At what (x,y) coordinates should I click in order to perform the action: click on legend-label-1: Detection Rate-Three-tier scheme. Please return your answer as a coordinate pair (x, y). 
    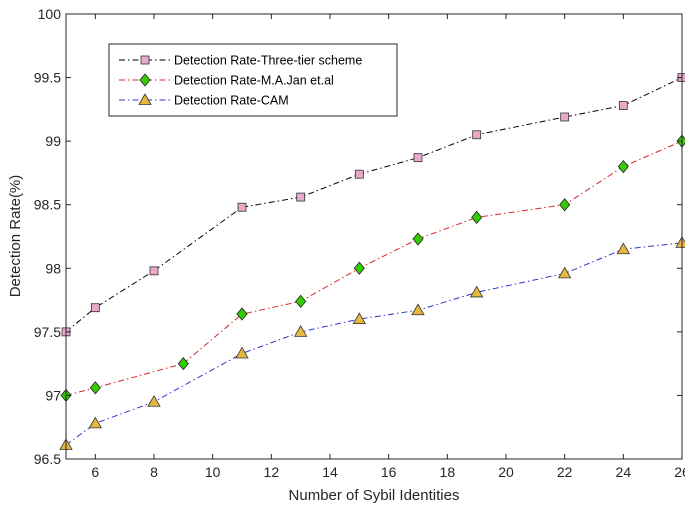
    Looking at the image, I should click on (268, 61).